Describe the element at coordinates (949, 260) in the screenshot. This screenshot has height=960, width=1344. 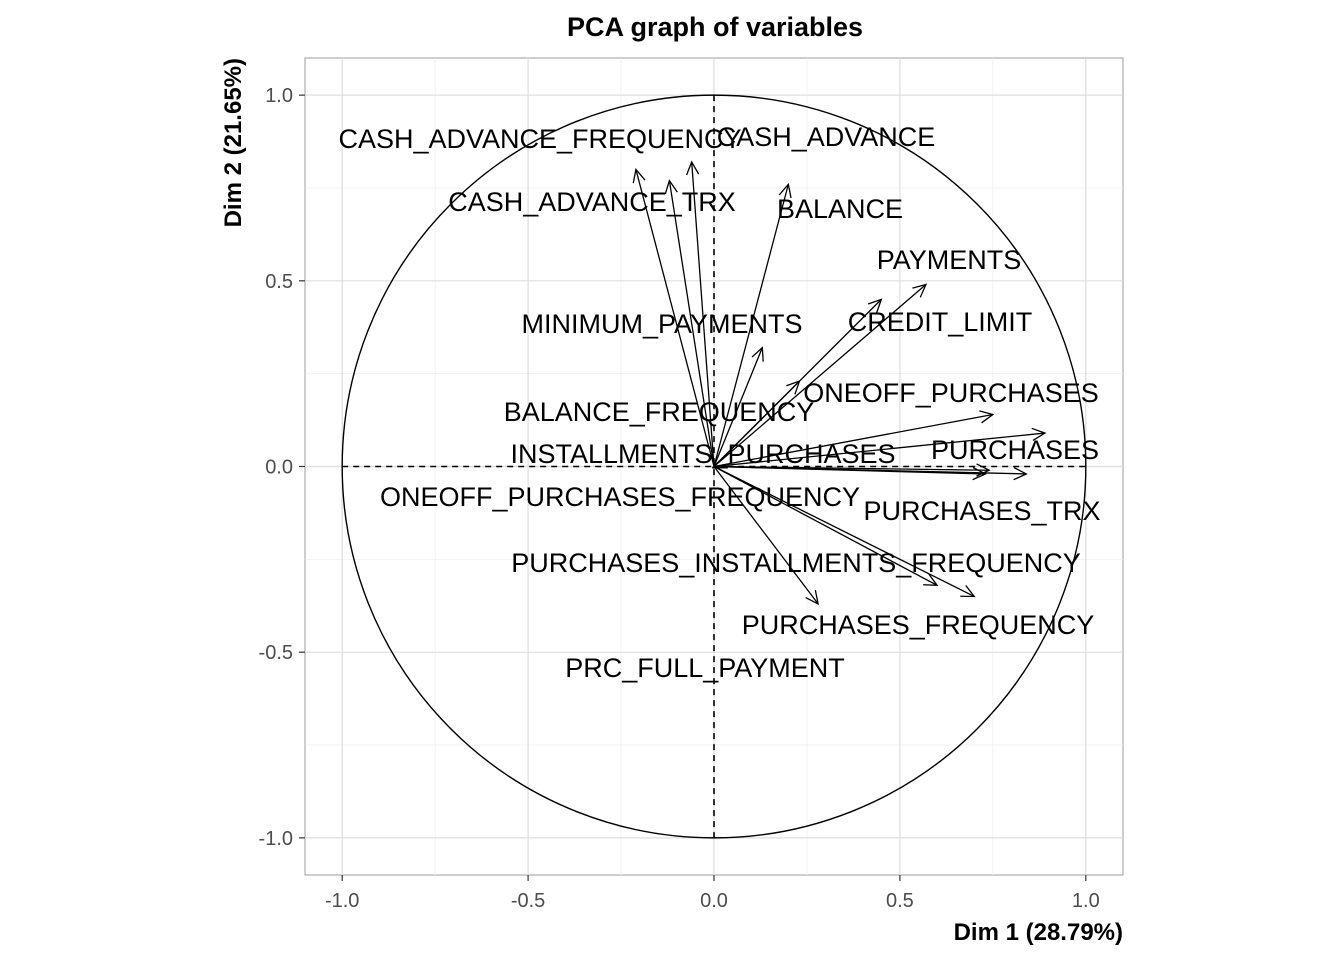
I see `variable-label: PAYMENTS` at that location.